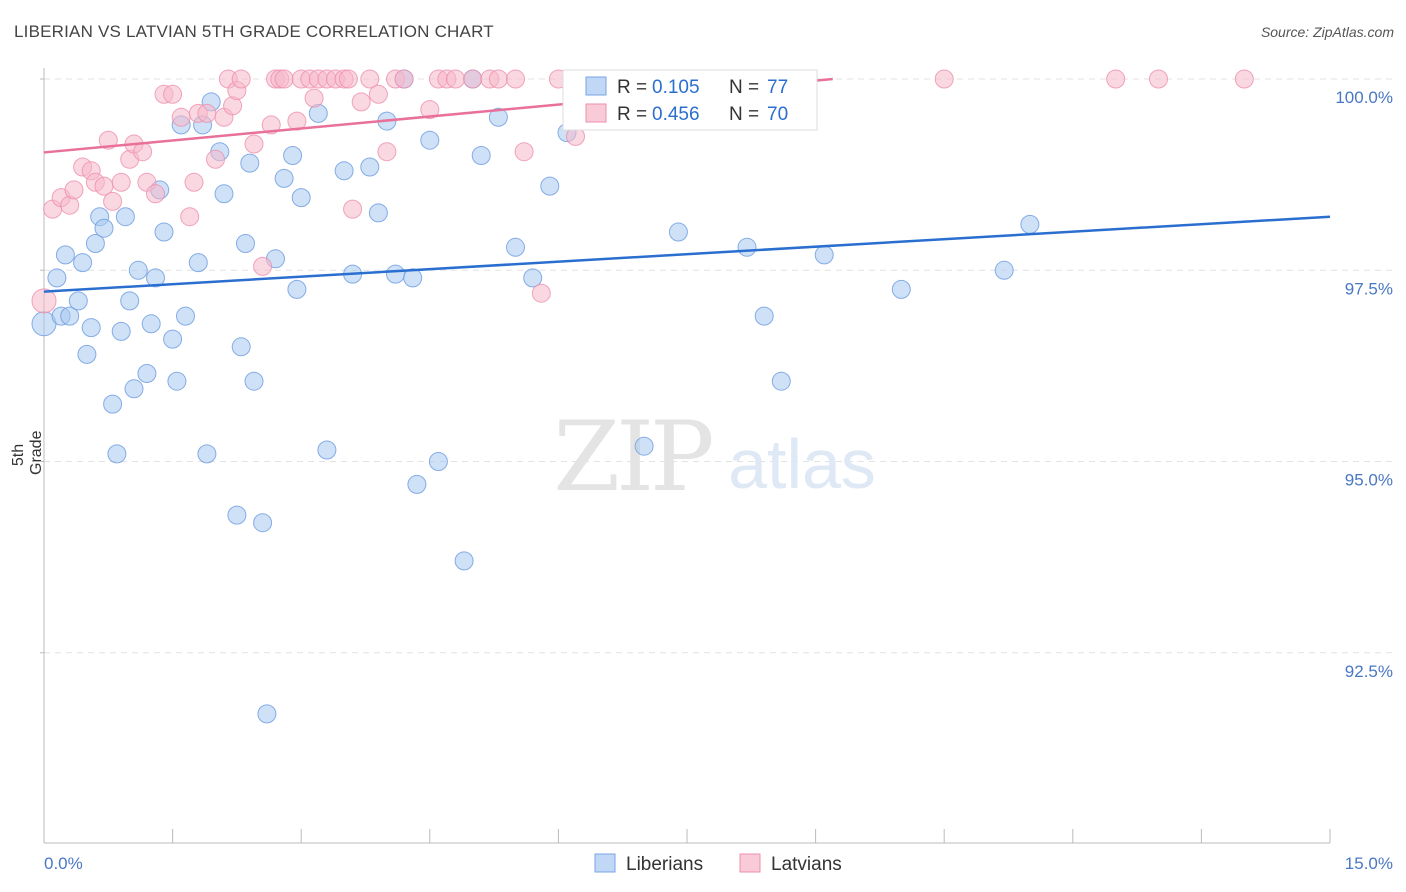  What do you see at coordinates (676, 114) in the screenshot?
I see `legend-r-value-2: 0.456` at bounding box center [676, 114].